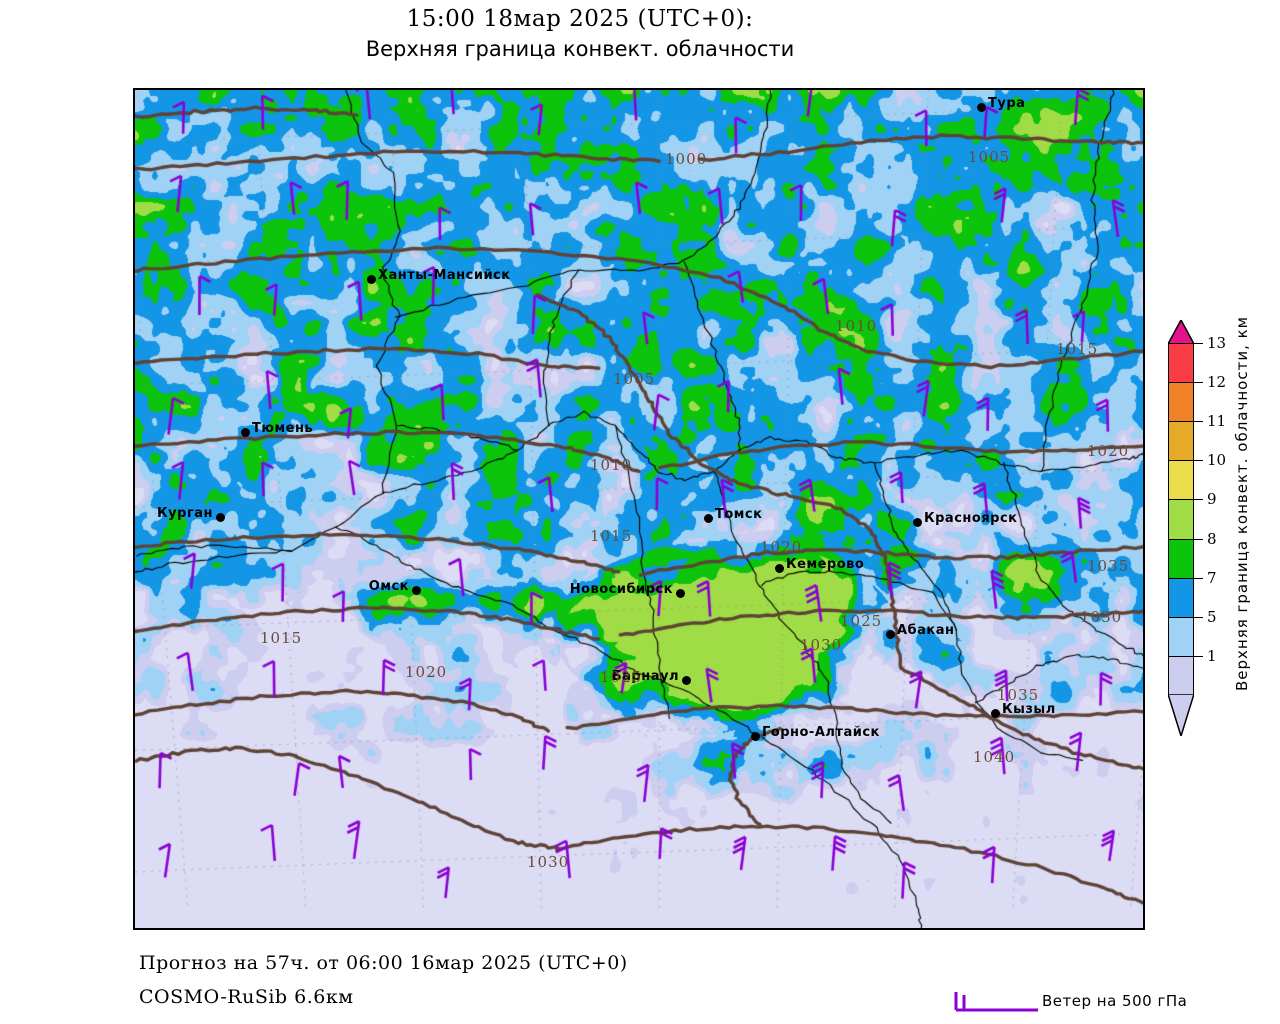  What do you see at coordinates (1007, 103) in the screenshot?
I see `city-label: Тура` at bounding box center [1007, 103].